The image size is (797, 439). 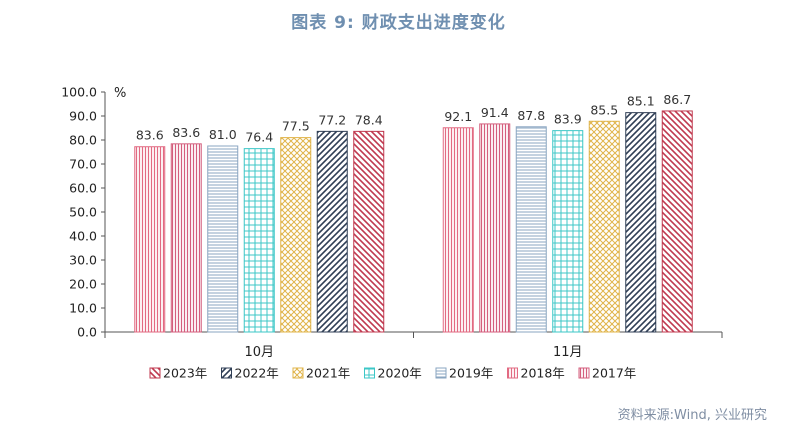 I want to click on y-tick-label: 20.0, so click(x=83, y=284).